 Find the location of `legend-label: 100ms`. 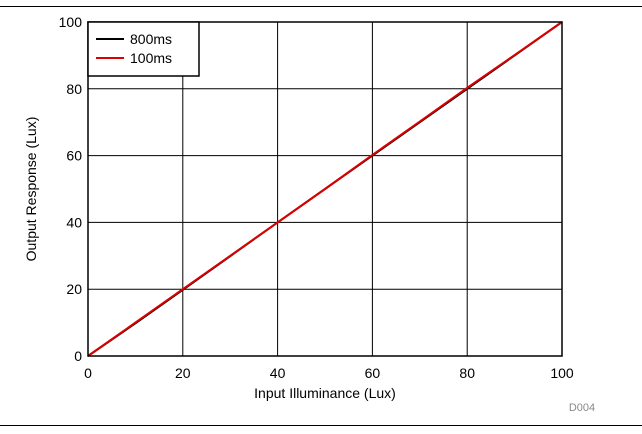

legend-label: 100ms is located at coordinates (151, 58).